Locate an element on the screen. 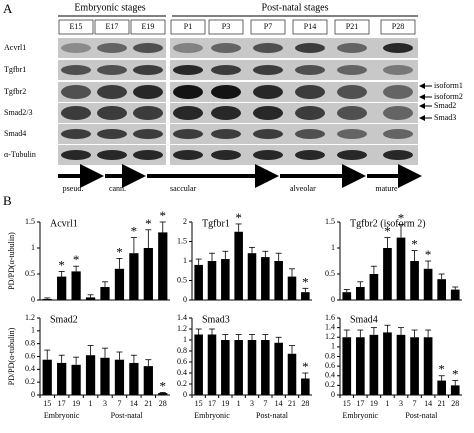 The height and width of the screenshot is (433, 474). x-group-label: Embryonic is located at coordinates (62, 415).